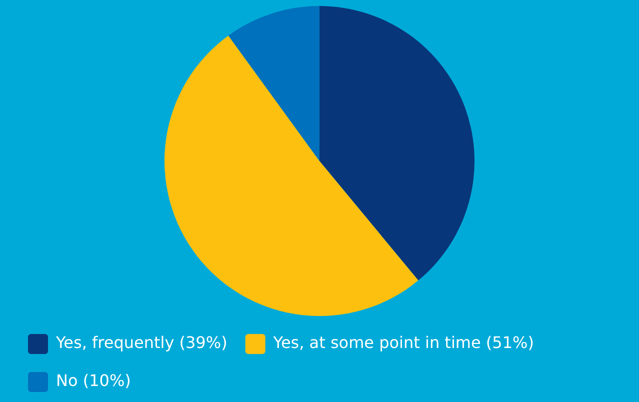 This screenshot has height=402, width=639. I want to click on legend-label: Yes, at some point in time (51%), so click(403, 342).